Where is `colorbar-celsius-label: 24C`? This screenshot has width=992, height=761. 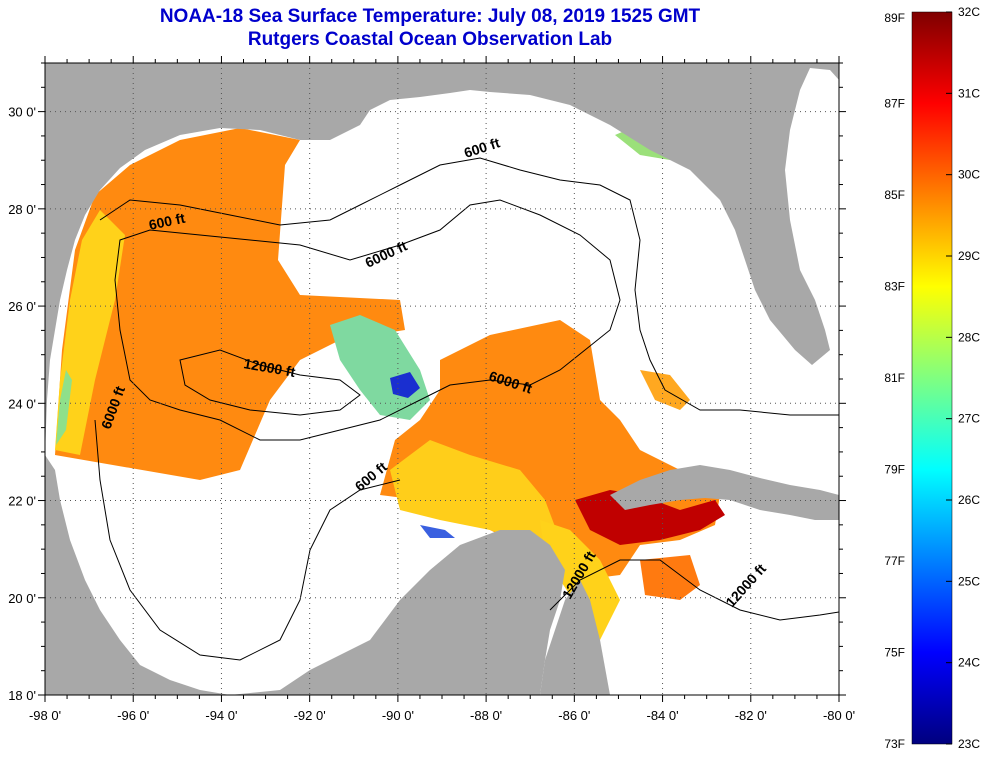 colorbar-celsius-label: 24C is located at coordinates (969, 663).